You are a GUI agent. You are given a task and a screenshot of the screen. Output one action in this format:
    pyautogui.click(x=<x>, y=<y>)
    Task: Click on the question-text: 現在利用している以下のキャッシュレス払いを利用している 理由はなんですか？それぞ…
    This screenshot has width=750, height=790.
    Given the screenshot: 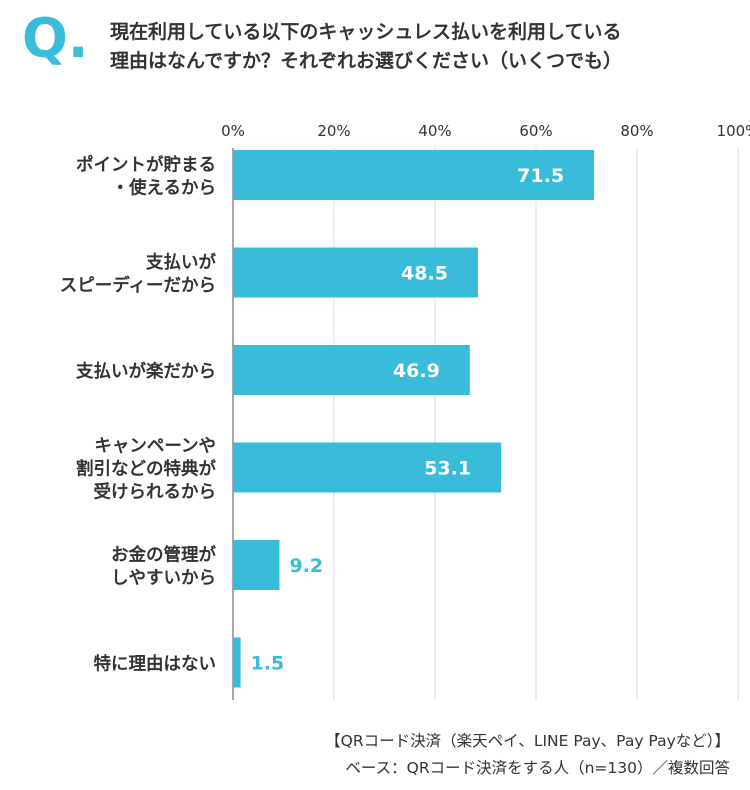 What is the action you would take?
    pyautogui.click(x=425, y=47)
    